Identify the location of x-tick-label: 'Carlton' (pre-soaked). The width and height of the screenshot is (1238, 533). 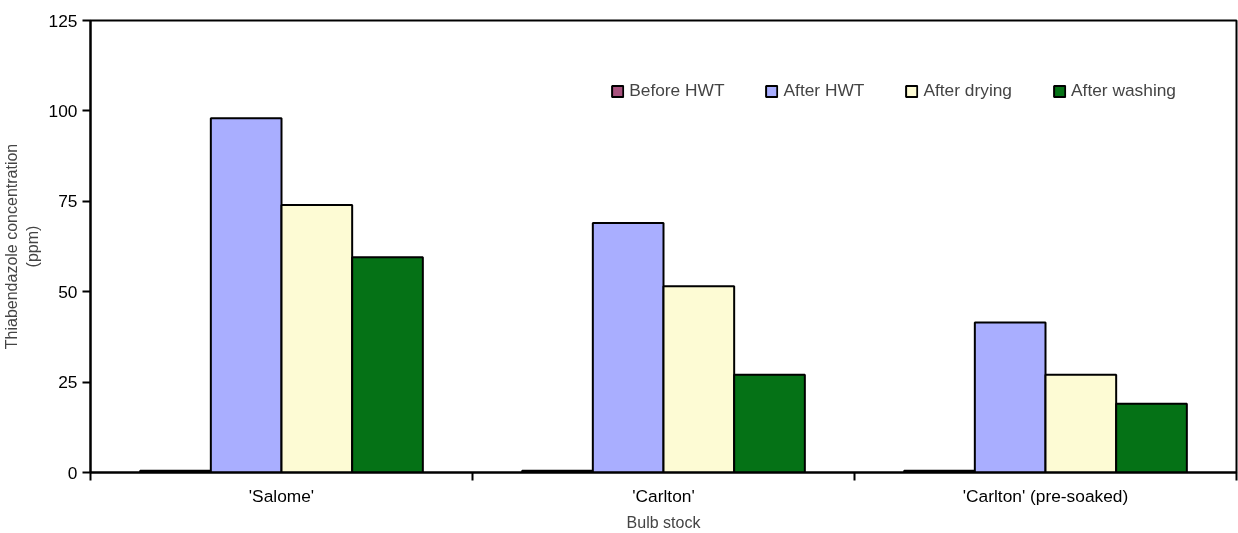
(1045, 495).